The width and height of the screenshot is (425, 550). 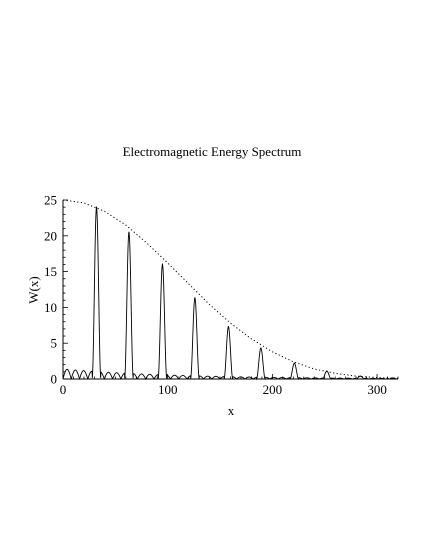 I want to click on y-tick-label: 15, so click(x=50, y=271).